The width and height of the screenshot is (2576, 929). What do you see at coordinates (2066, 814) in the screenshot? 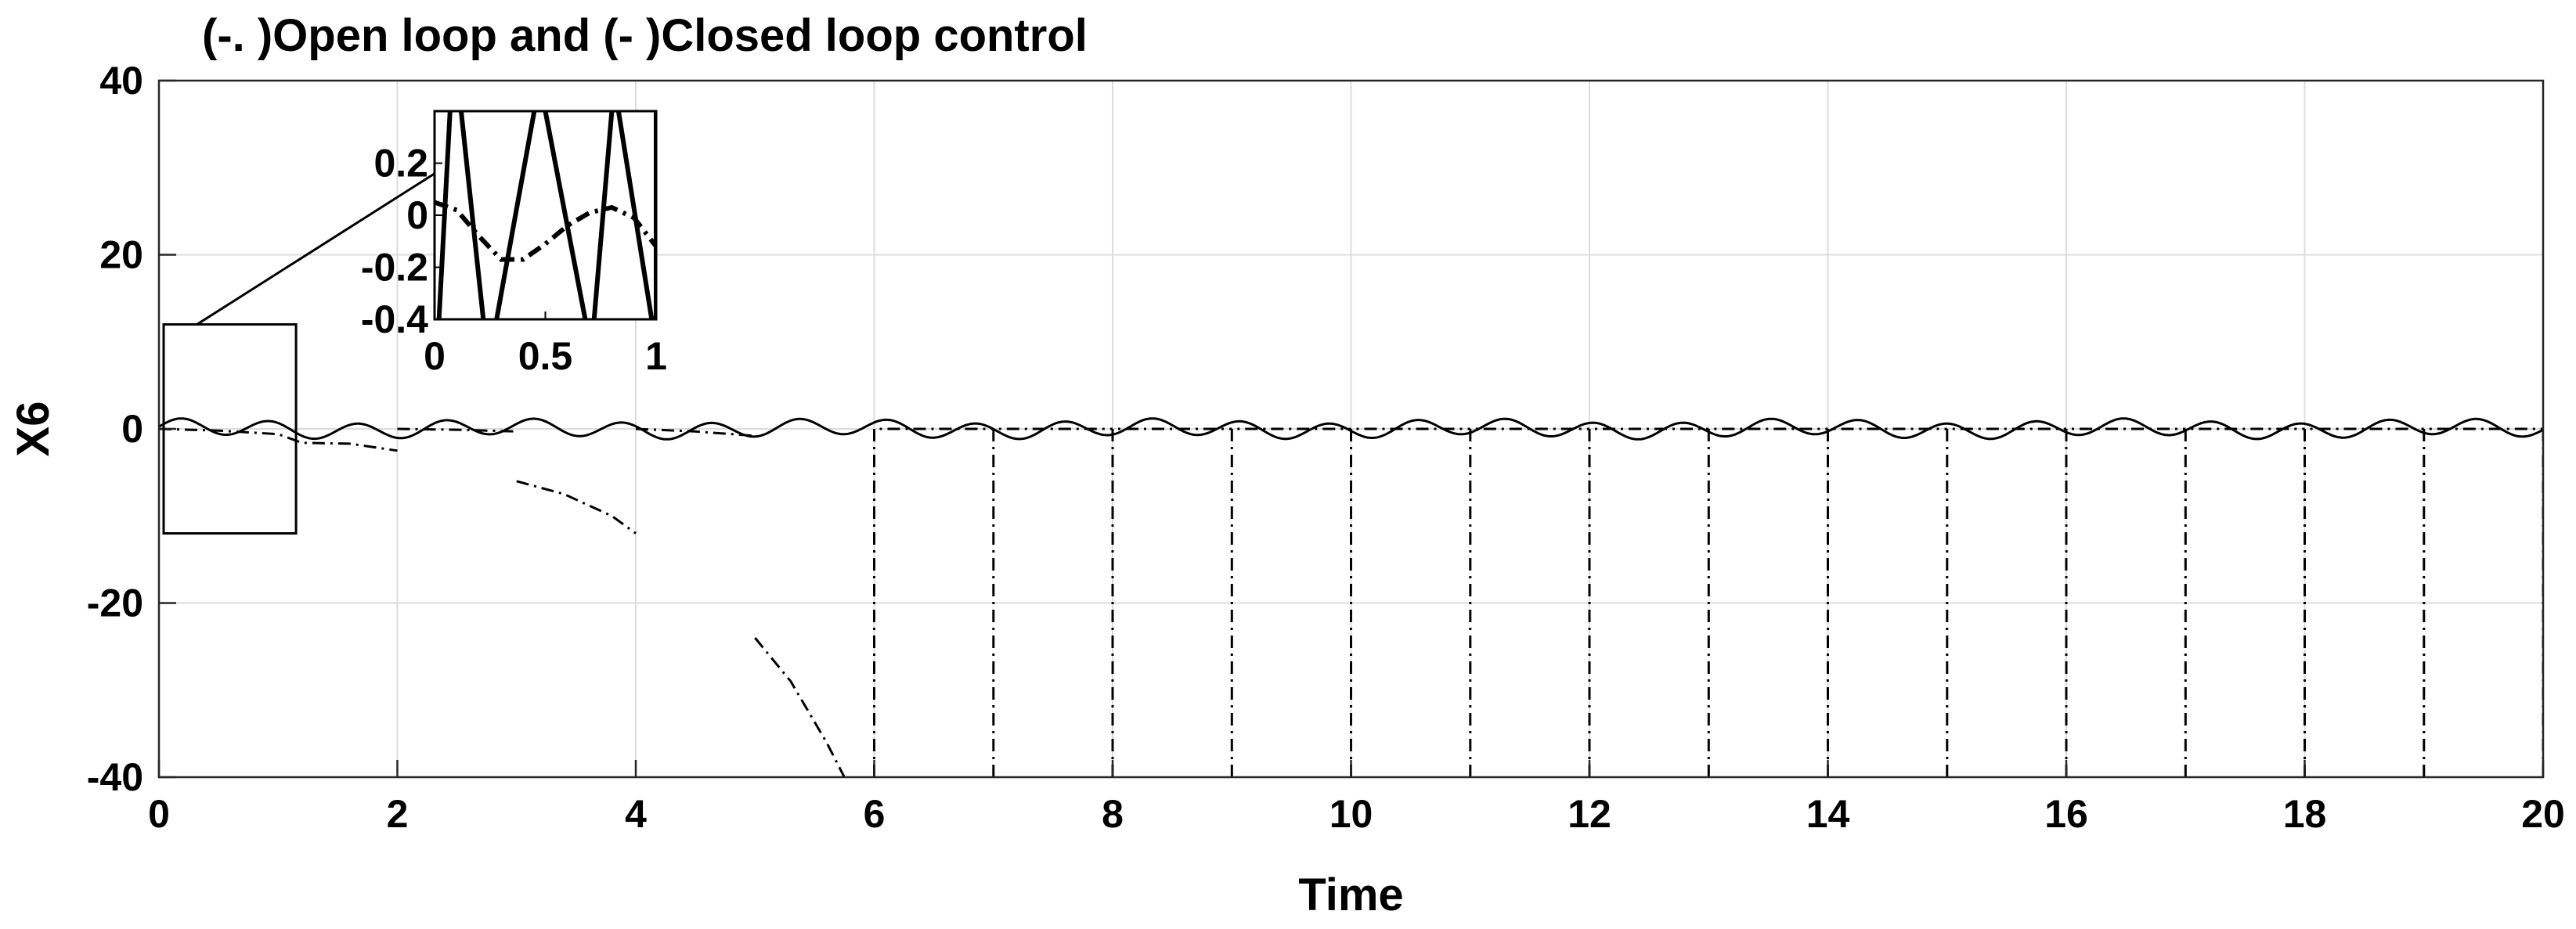
I see `x-tick-label: 16` at bounding box center [2066, 814].